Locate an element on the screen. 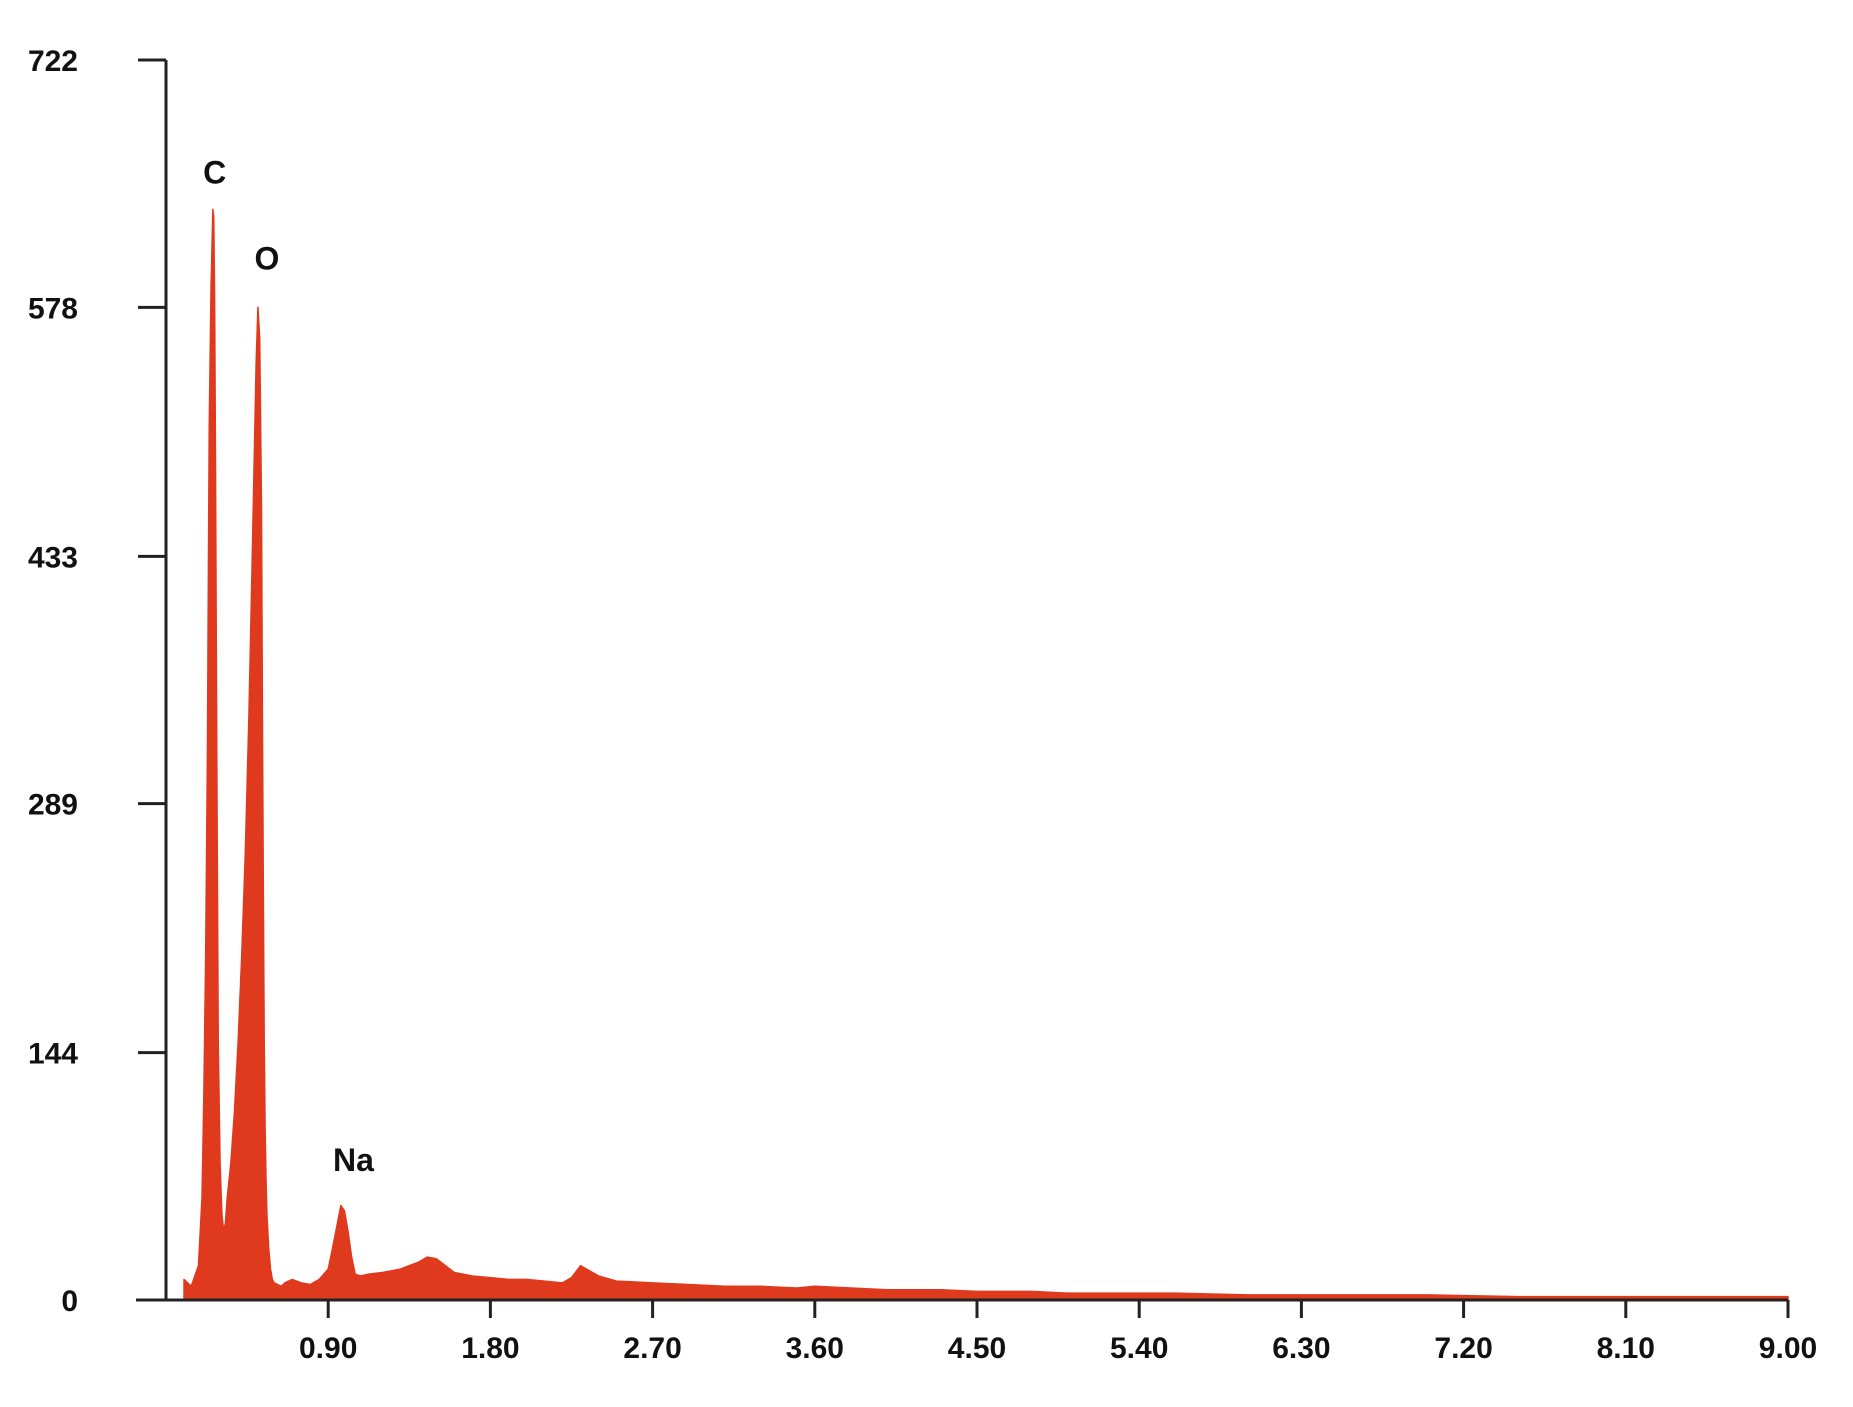 Image resolution: width=1853 pixels, height=1407 pixels. x-tick-label-2: 2.70 is located at coordinates (652, 1348).